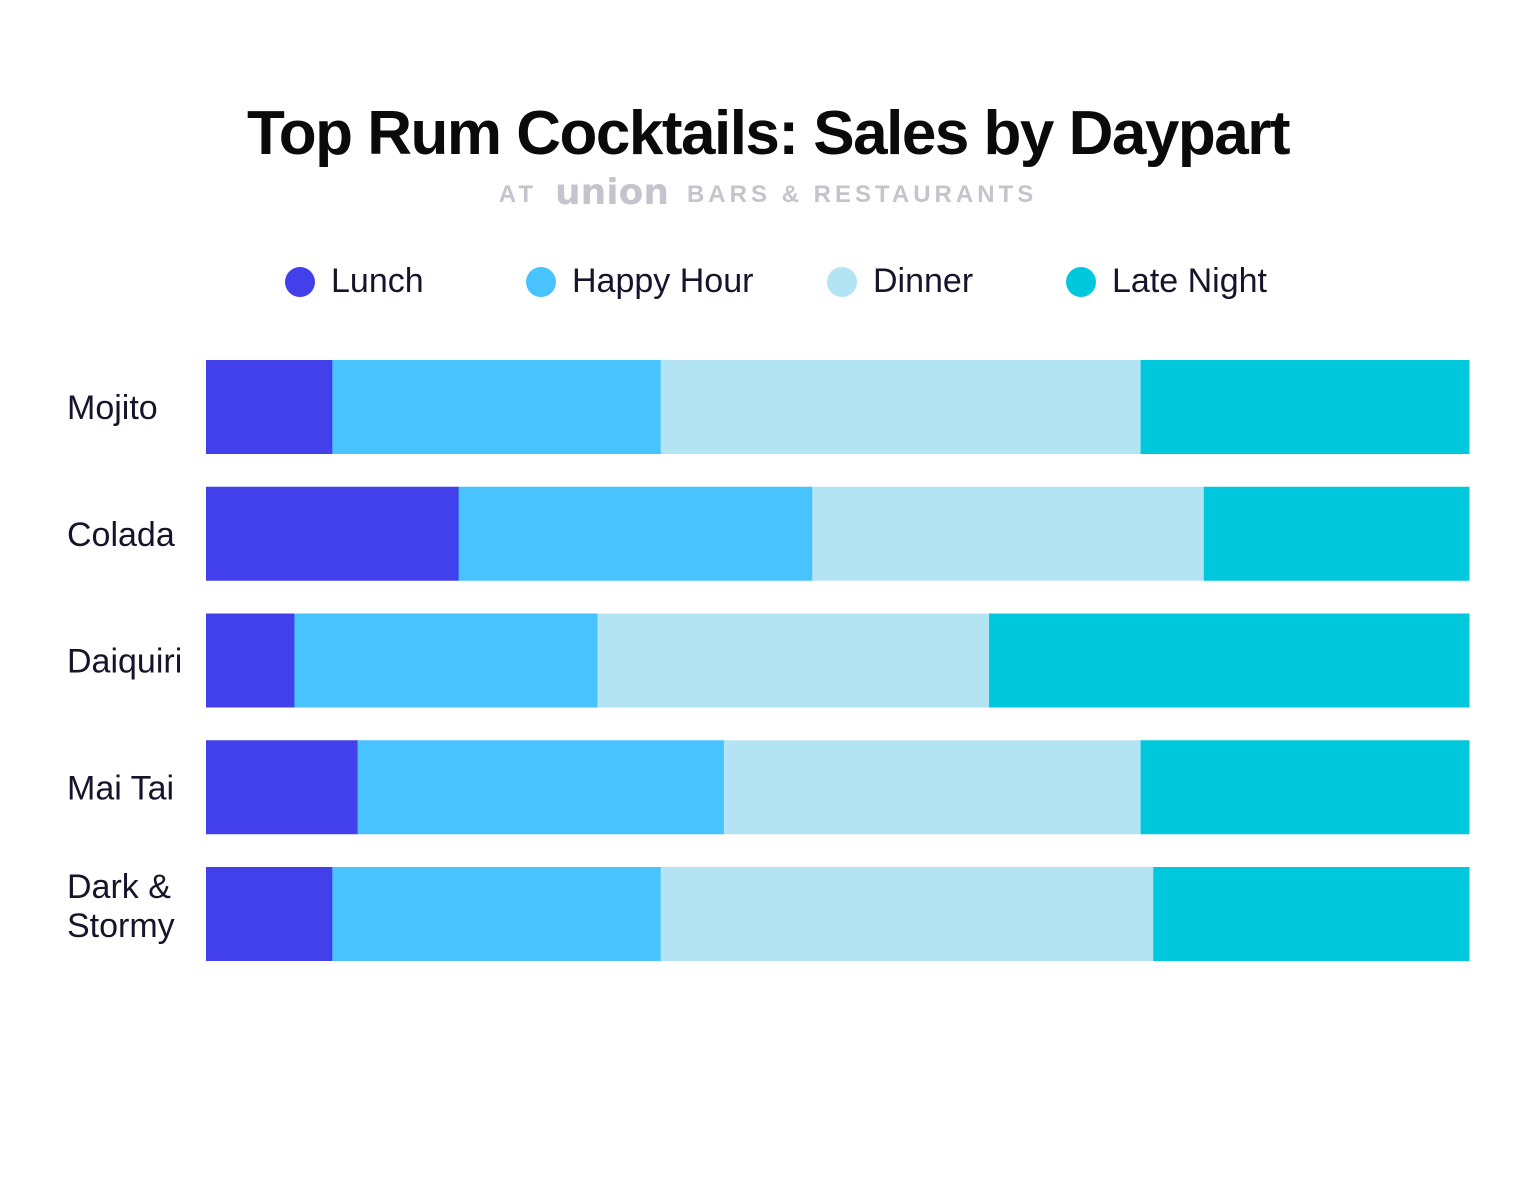  What do you see at coordinates (112, 408) in the screenshot?
I see `category-label: Mojito` at bounding box center [112, 408].